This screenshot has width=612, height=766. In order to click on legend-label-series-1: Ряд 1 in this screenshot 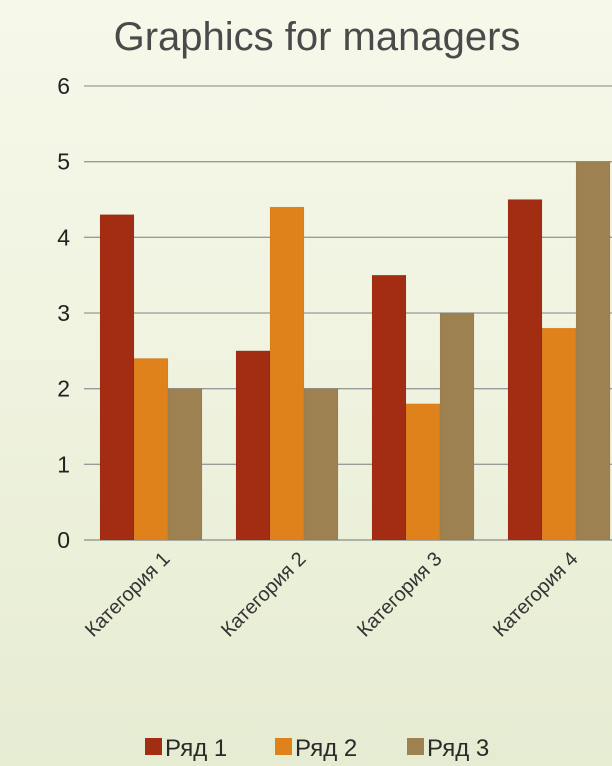, I will do `click(196, 748)`.